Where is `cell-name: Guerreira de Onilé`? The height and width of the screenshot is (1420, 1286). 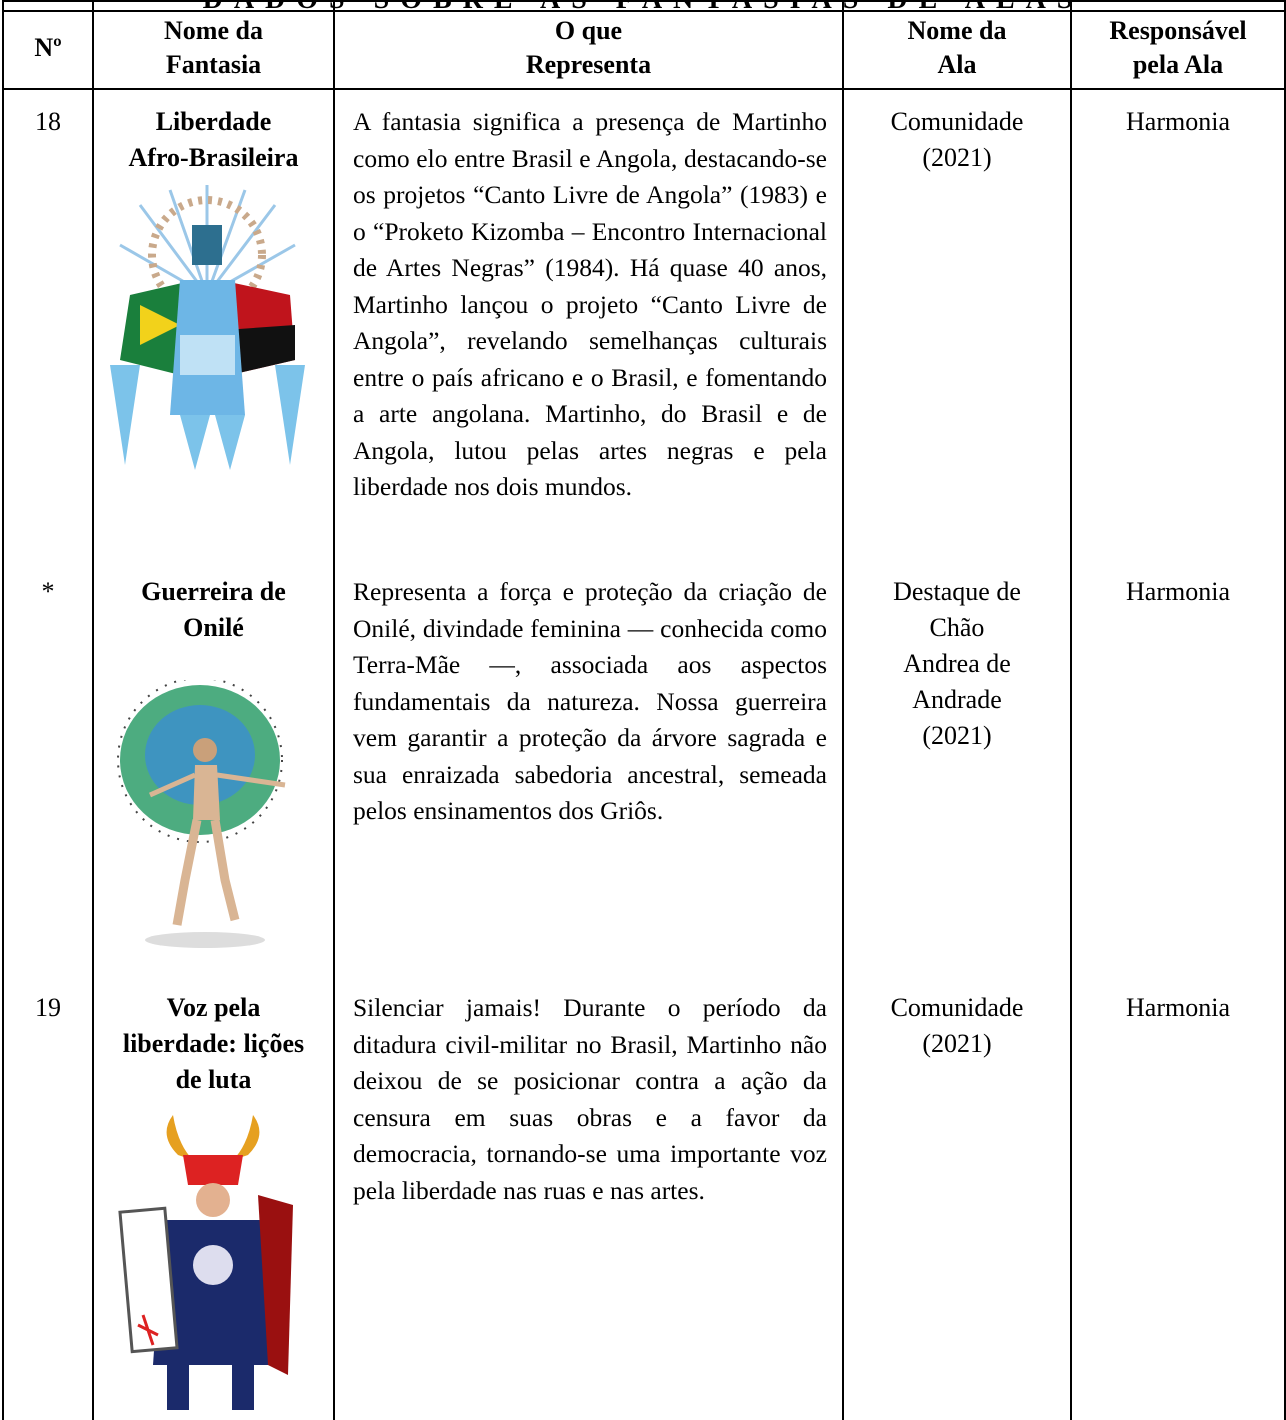 cell-name: Guerreira de Onilé is located at coordinates (213, 609).